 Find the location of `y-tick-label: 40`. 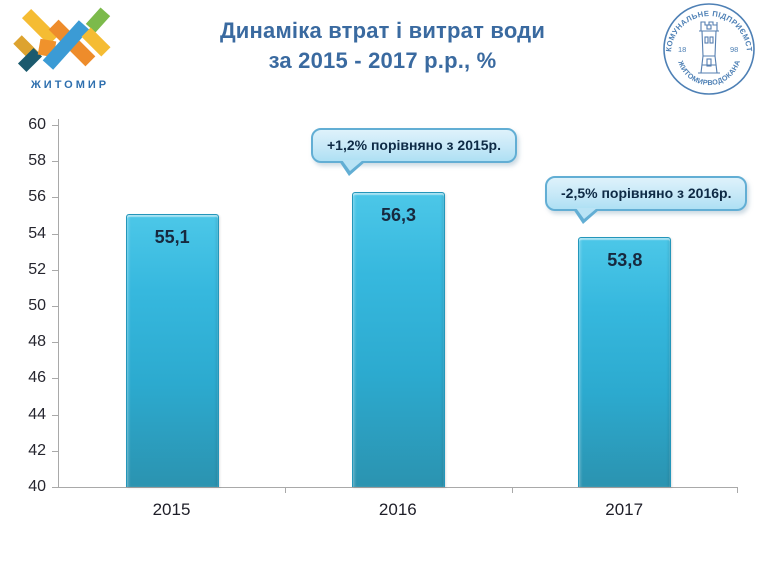

y-tick-label: 40 is located at coordinates (37, 486).